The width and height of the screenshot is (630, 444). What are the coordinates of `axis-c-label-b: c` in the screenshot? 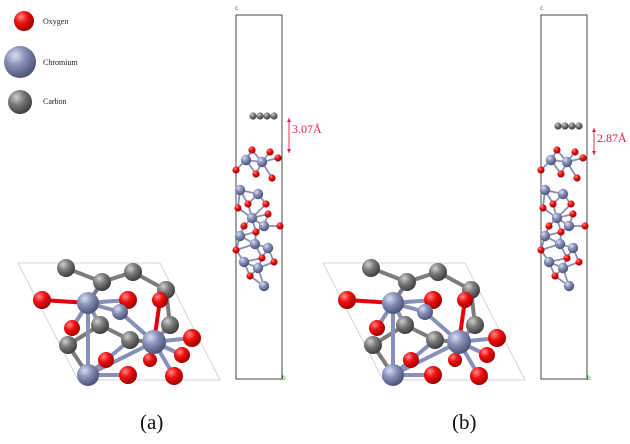 It's located at (542, 8).